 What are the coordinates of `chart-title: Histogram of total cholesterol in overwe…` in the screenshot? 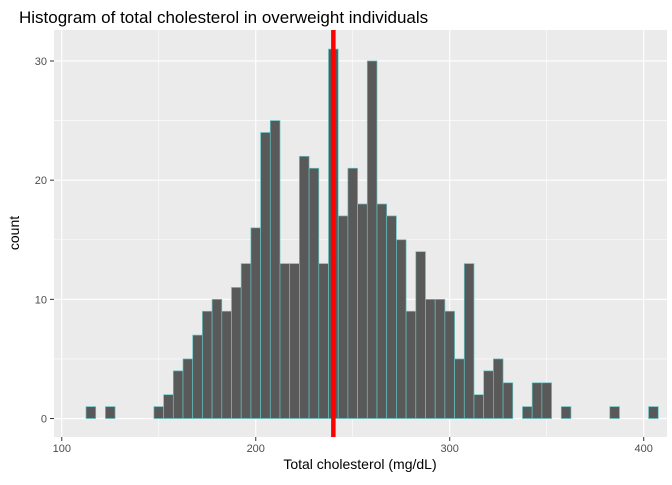 It's located at (223, 17).